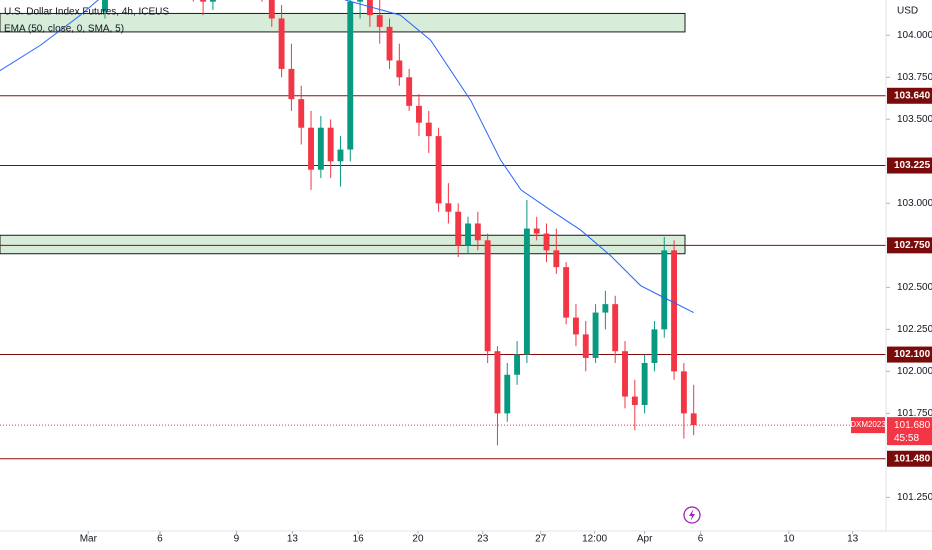 This screenshot has width=932, height=550. What do you see at coordinates (541, 539) in the screenshot?
I see `x-tick-label: 27` at bounding box center [541, 539].